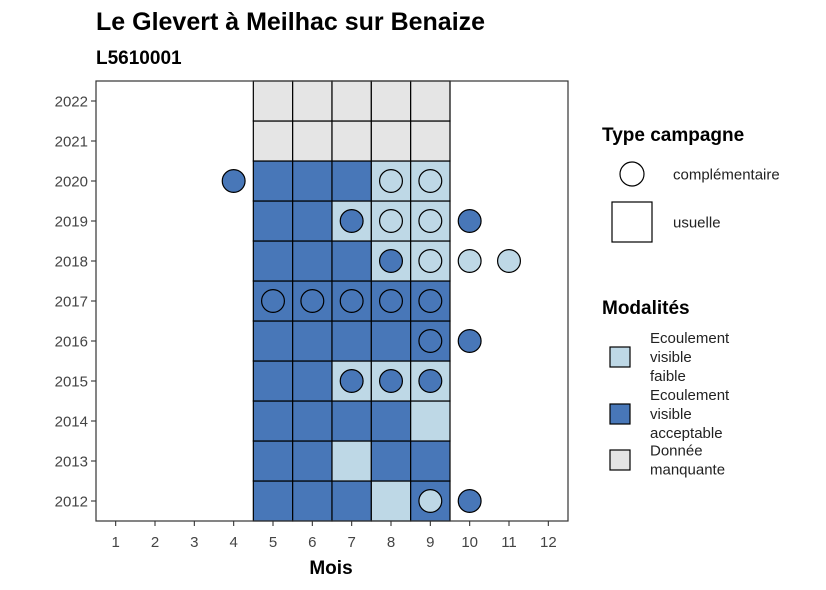 The image size is (826, 590). I want to click on legend-swatch-acceptable, so click(620, 414).